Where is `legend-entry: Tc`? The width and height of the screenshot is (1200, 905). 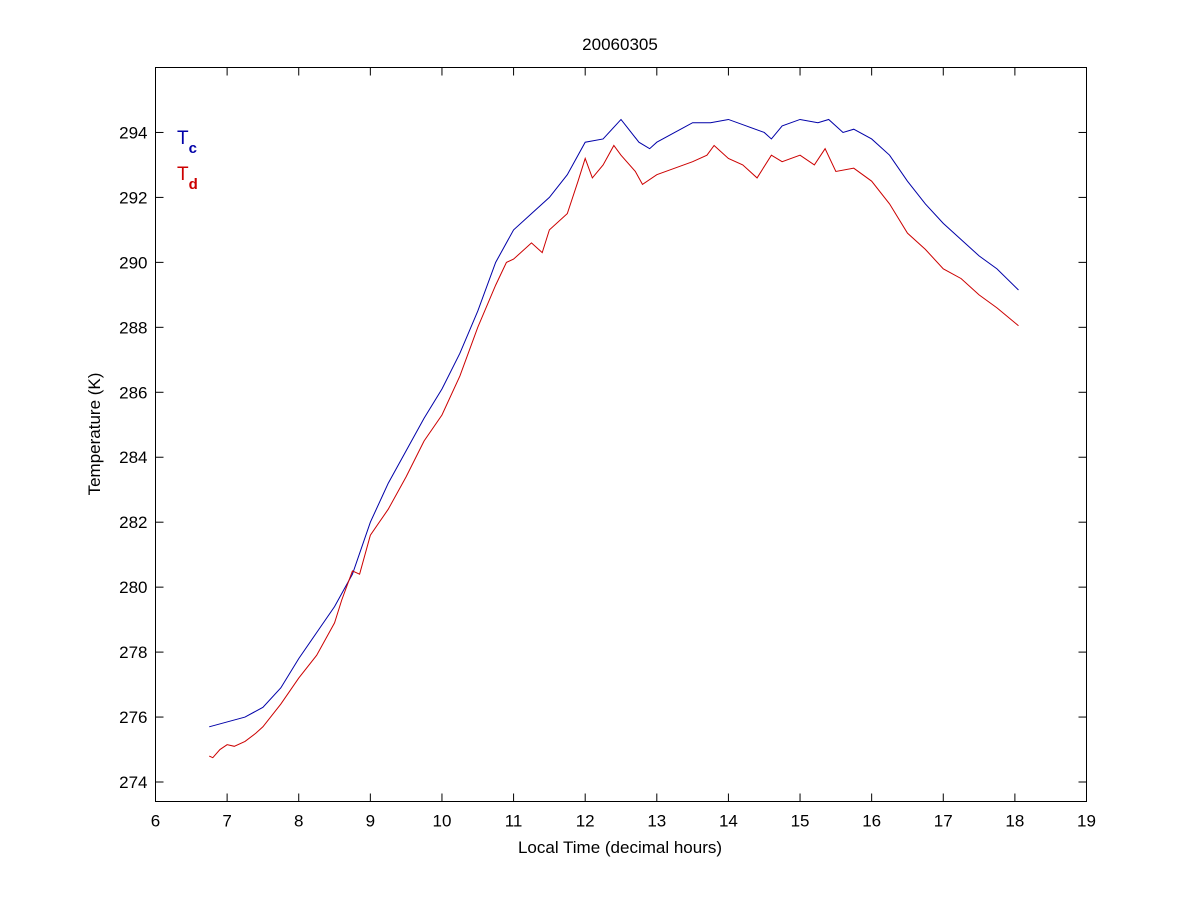 legend-entry: Tc is located at coordinates (187, 142).